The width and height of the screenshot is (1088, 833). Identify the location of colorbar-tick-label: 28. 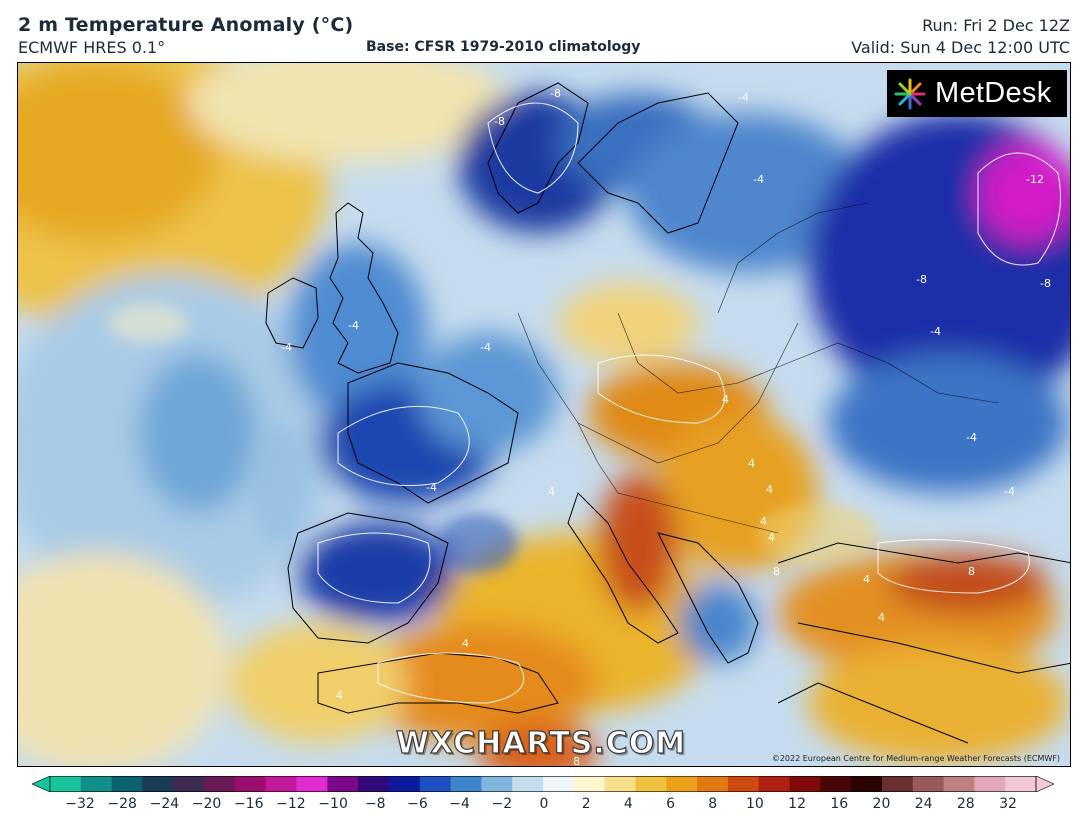
(965, 804).